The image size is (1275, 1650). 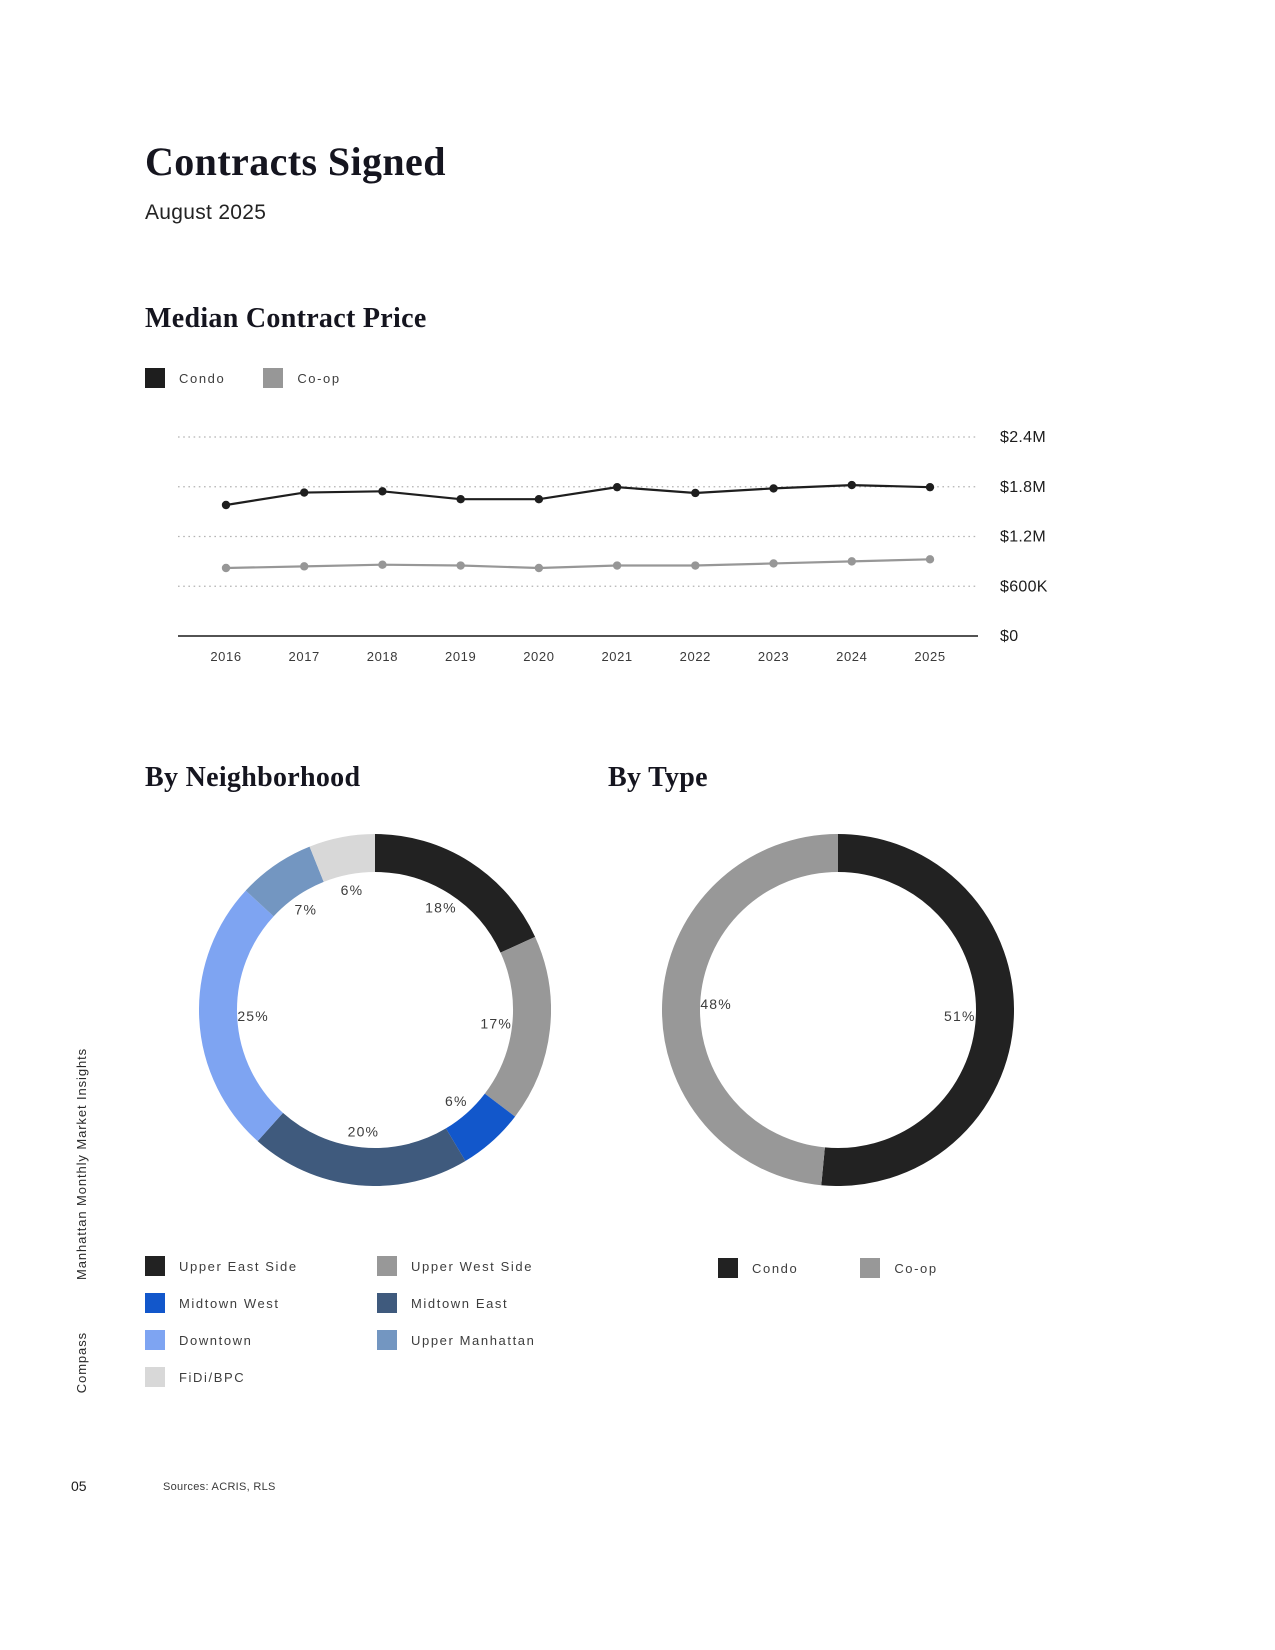 I want to click on report-series-vertical-label: Manhattan Monthly Market Insights, so click(x=81, y=1164).